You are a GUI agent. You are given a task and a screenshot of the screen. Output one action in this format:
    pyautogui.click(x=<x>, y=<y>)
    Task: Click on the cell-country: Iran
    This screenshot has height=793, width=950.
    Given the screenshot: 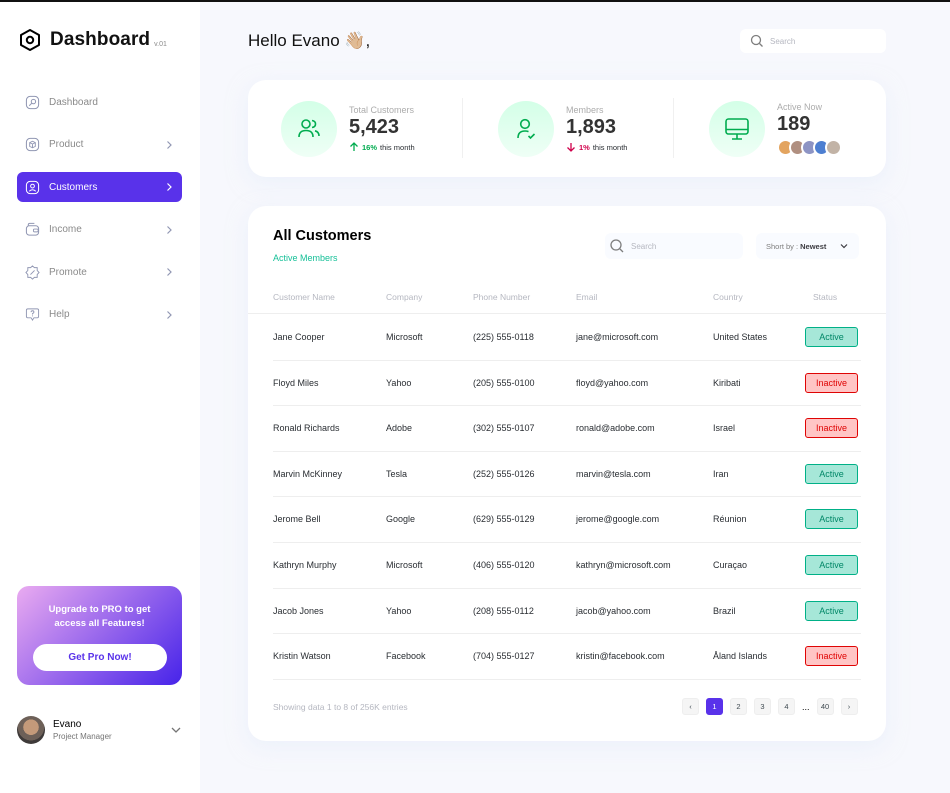 What is the action you would take?
    pyautogui.click(x=721, y=473)
    